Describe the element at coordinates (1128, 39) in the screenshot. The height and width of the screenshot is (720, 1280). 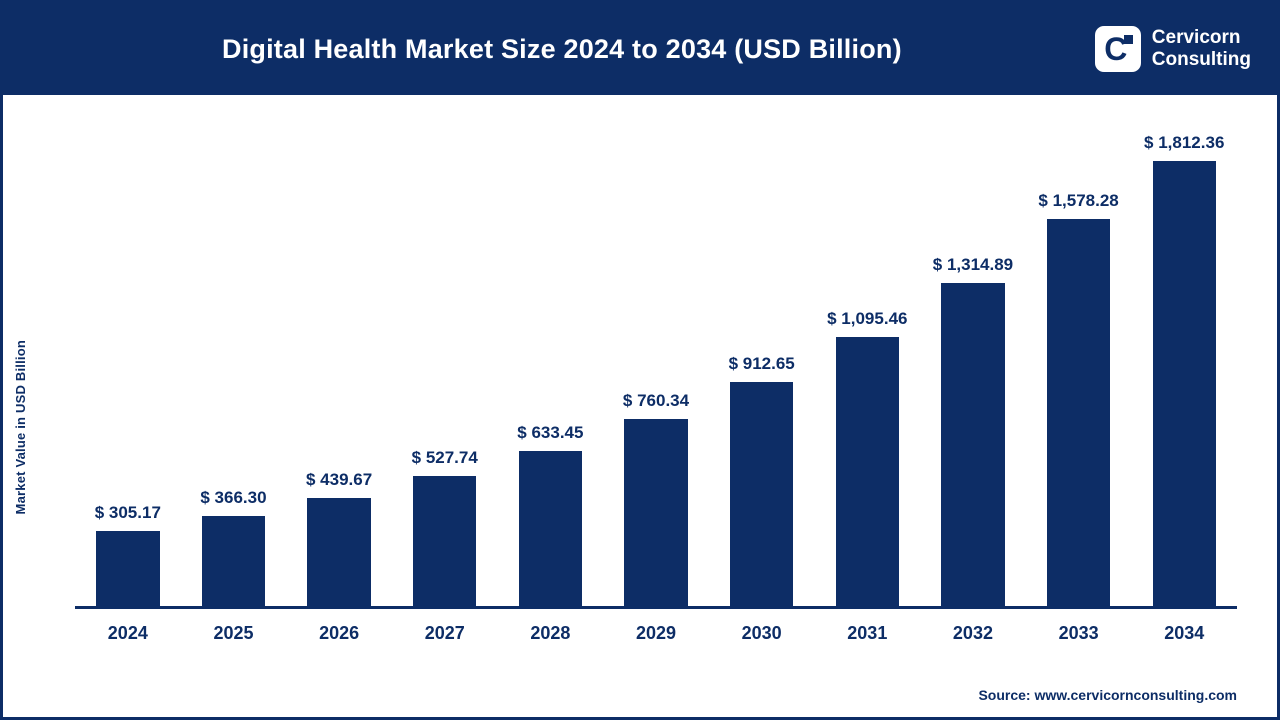
I see `logo-dot-icon` at that location.